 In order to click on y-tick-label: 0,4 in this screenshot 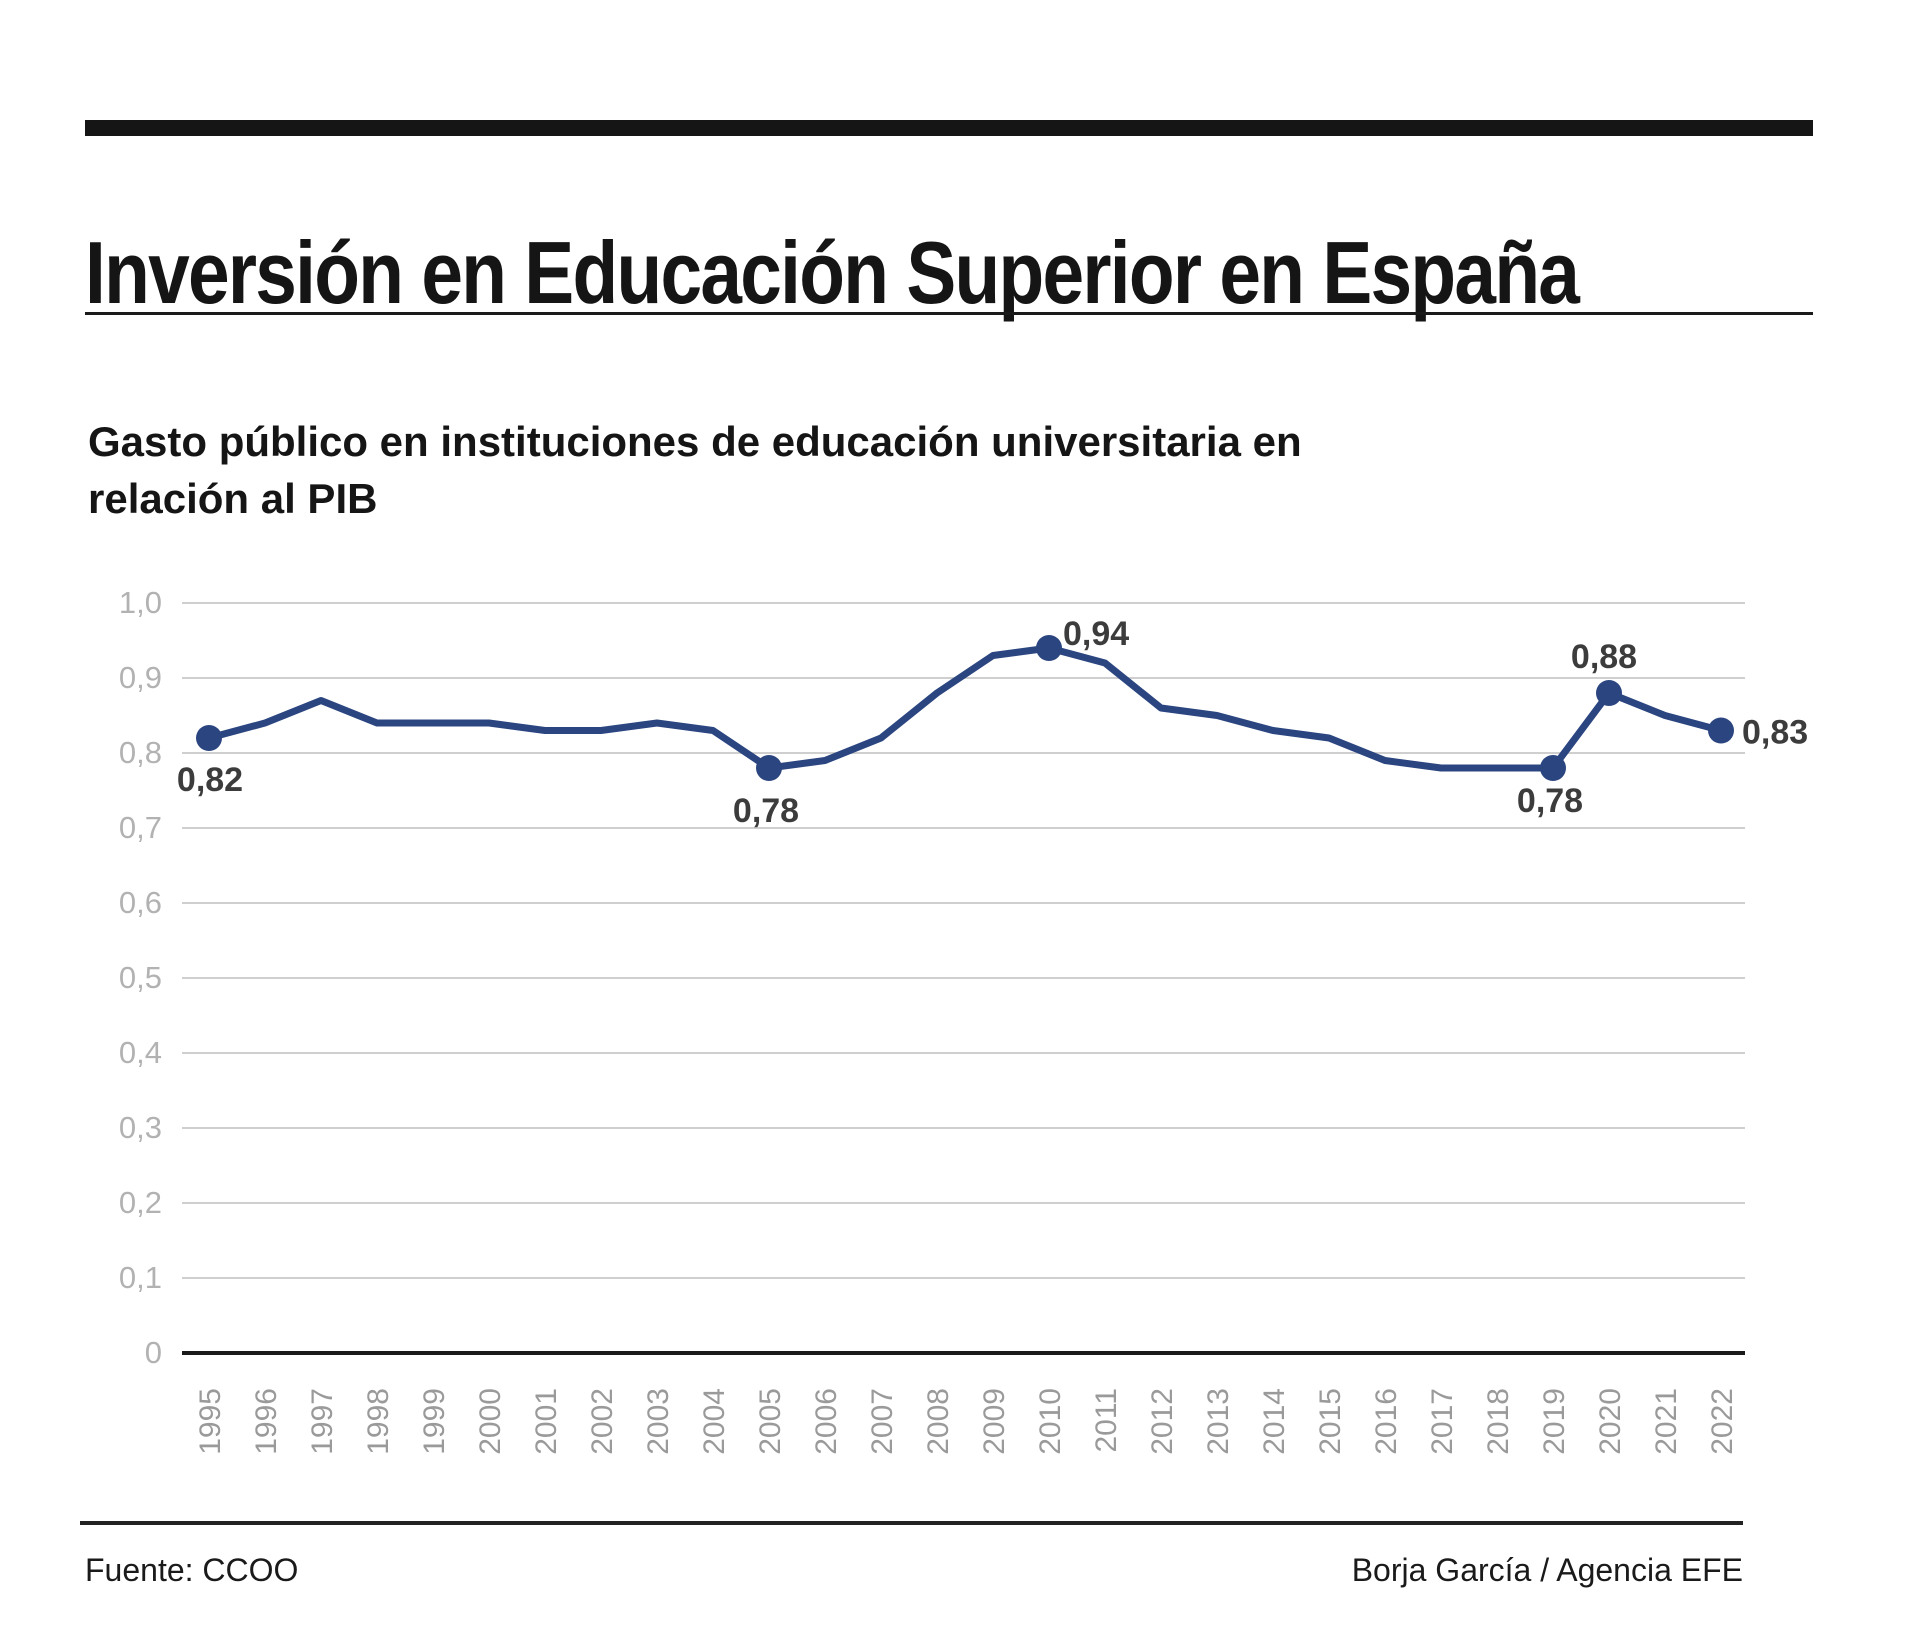, I will do `click(140, 1052)`.